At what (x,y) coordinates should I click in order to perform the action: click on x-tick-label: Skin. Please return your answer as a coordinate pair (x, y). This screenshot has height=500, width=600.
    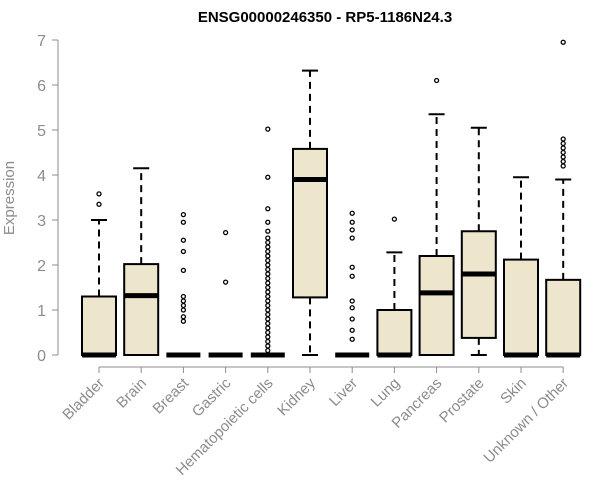
    Looking at the image, I should click on (513, 391).